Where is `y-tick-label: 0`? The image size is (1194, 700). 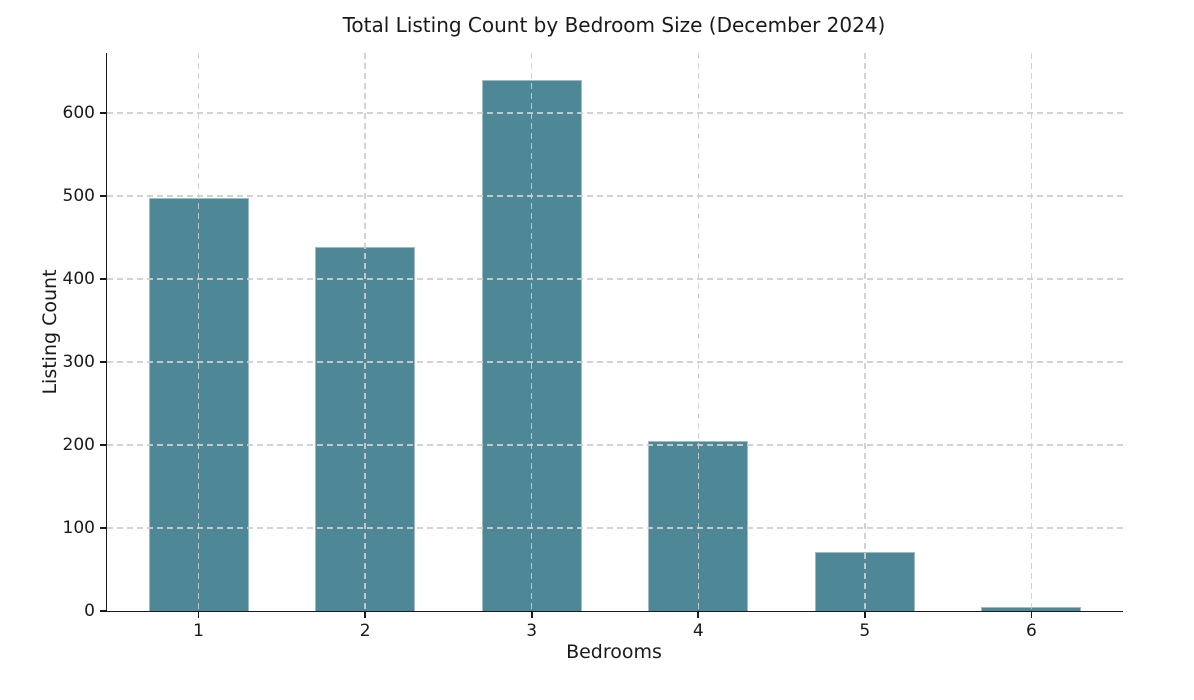 y-tick-label: 0 is located at coordinates (89, 611).